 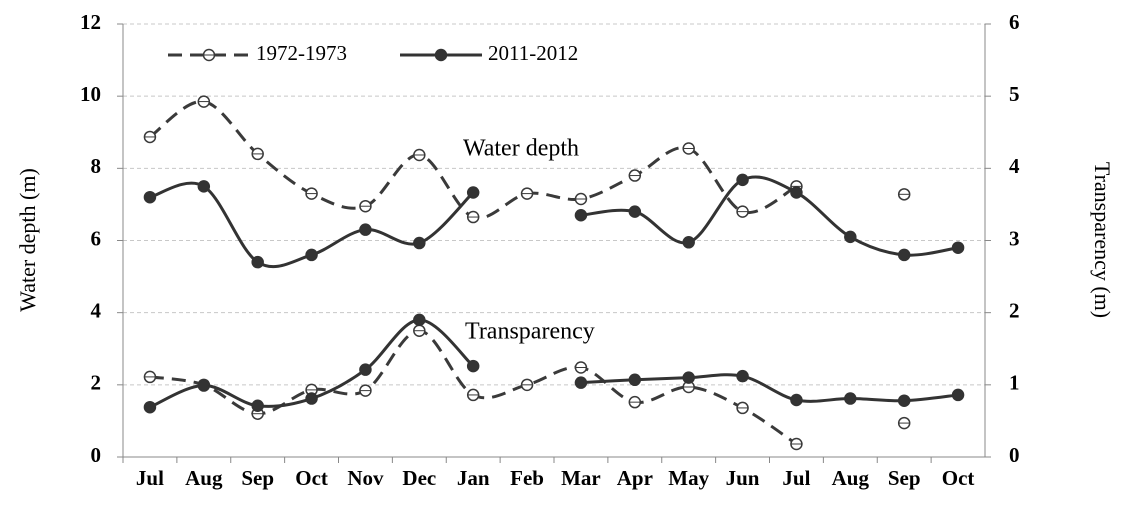 I want to click on x-tick-label: Feb, so click(x=527, y=478).